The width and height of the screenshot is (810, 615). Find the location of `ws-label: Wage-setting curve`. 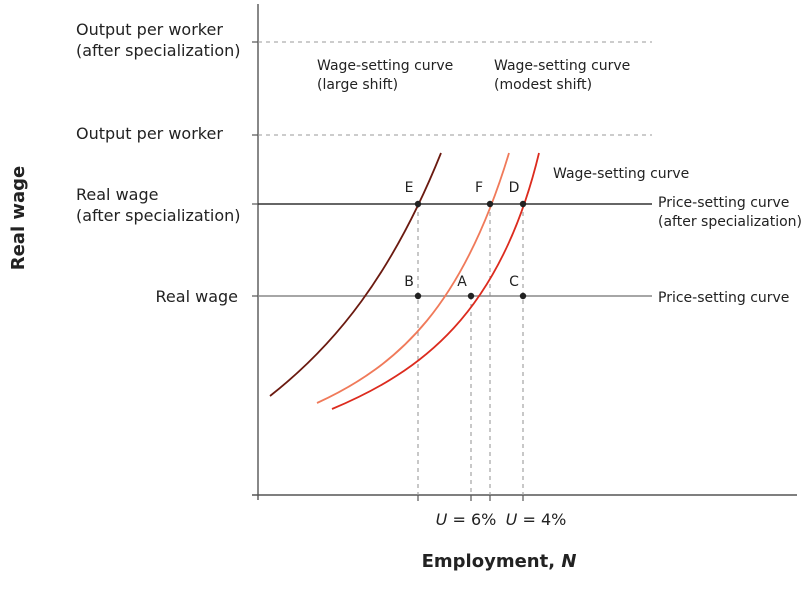

ws-label: Wage-setting curve is located at coordinates (621, 174).